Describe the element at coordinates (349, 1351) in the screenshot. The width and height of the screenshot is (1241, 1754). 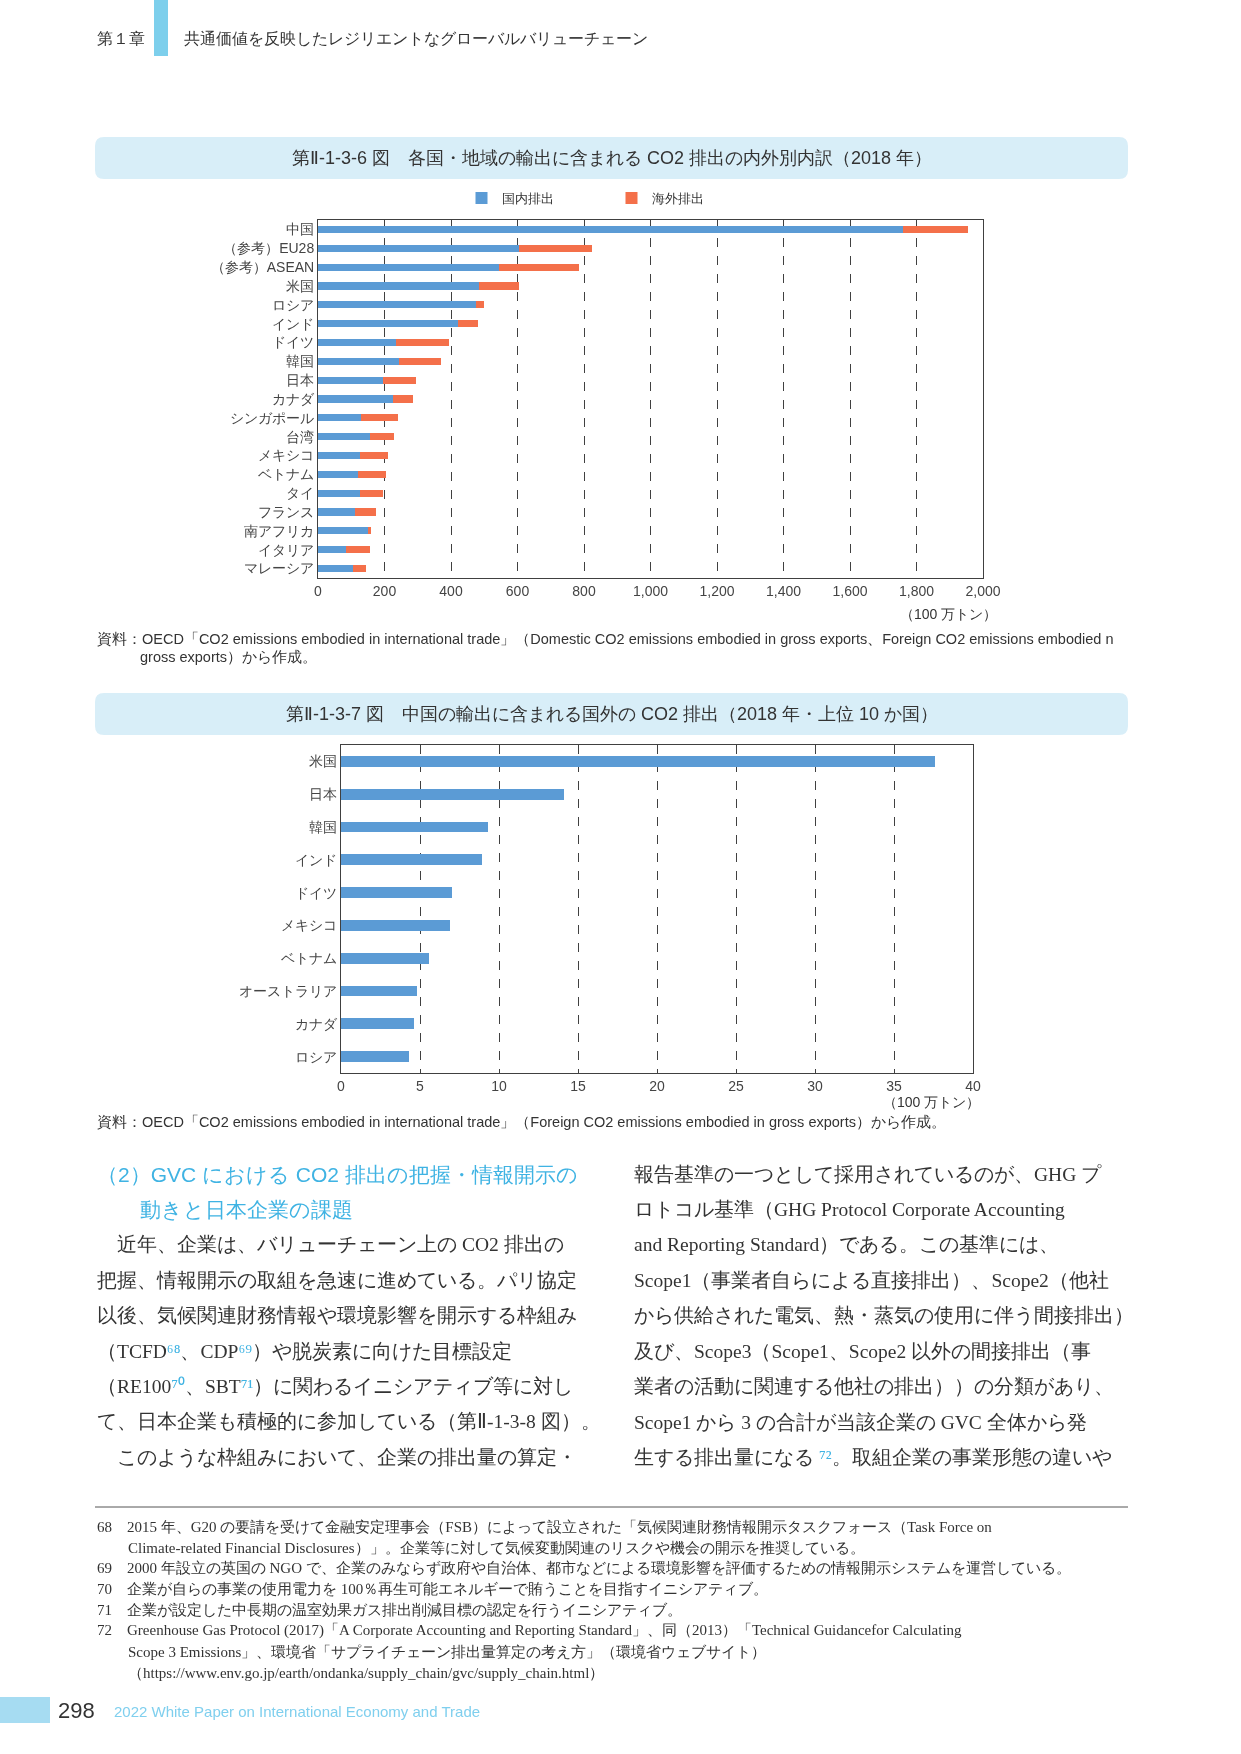
I see `text: 近年、企業は、バリューチェーン上の CO2 排出の把握、情報開示の取組を急速に進めている。パリ協定以後、気候関連財務情報や環境影響を開示する枠組み（TCFD⁶⁸、CDP⁶⁹）や脱炭素に向けた目標設定（RE100⁷⁰、SBT⁷¹）に関わるイニシアティブ等に対して、日本企業も積極的に参加している（第Ⅱ-1-3-8 図）。このような枠組みにおいて、企業の排出量の算定・` at that location.